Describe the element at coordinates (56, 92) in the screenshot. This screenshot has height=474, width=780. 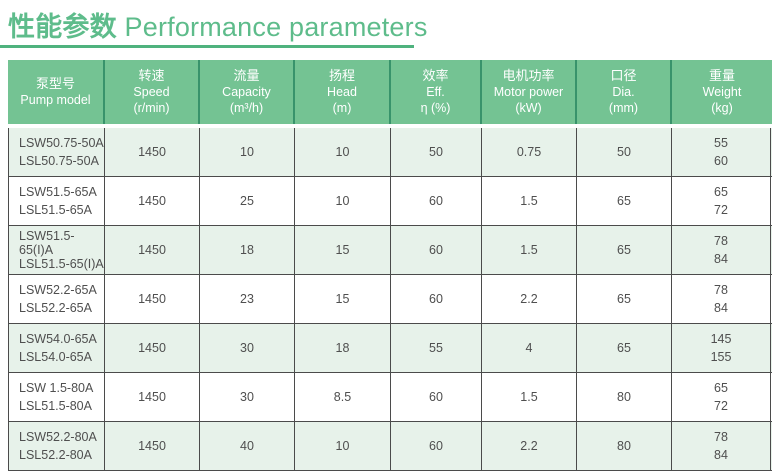
I see `header-cell-pump-model: 泵型号 Pump model` at that location.